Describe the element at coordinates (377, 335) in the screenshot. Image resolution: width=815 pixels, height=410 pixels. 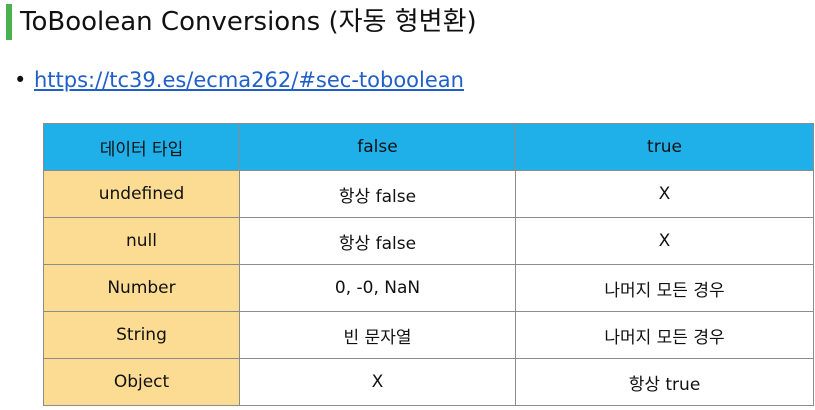
I see `cell-false: 빈 문자열` at that location.